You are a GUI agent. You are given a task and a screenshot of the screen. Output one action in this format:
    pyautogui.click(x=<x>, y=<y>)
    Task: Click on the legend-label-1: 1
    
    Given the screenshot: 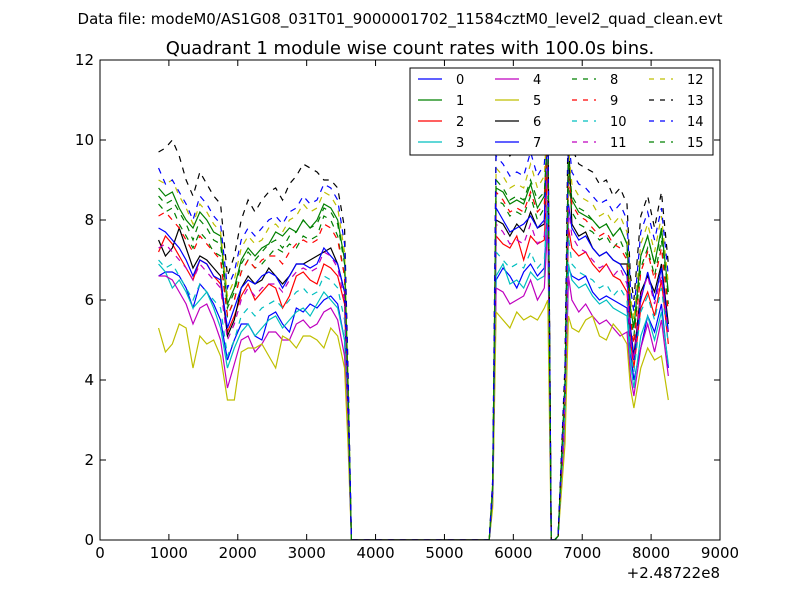 What is the action you would take?
    pyautogui.click(x=460, y=101)
    